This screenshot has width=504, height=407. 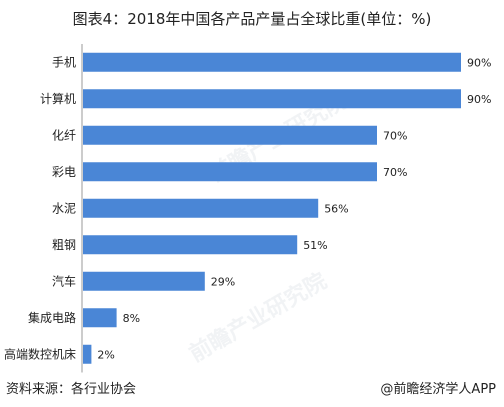 I want to click on source-note: 资料来源：各行业协会, so click(x=71, y=389).